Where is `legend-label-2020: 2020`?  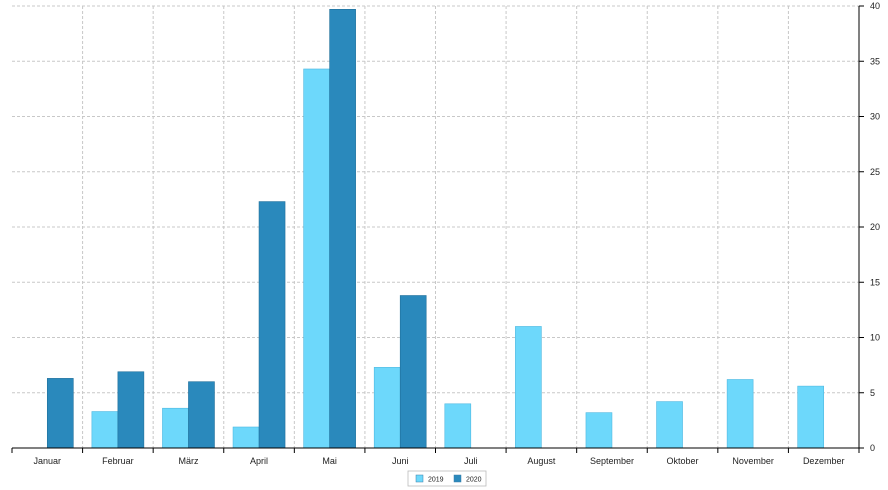
legend-label-2020: 2020 is located at coordinates (474, 480).